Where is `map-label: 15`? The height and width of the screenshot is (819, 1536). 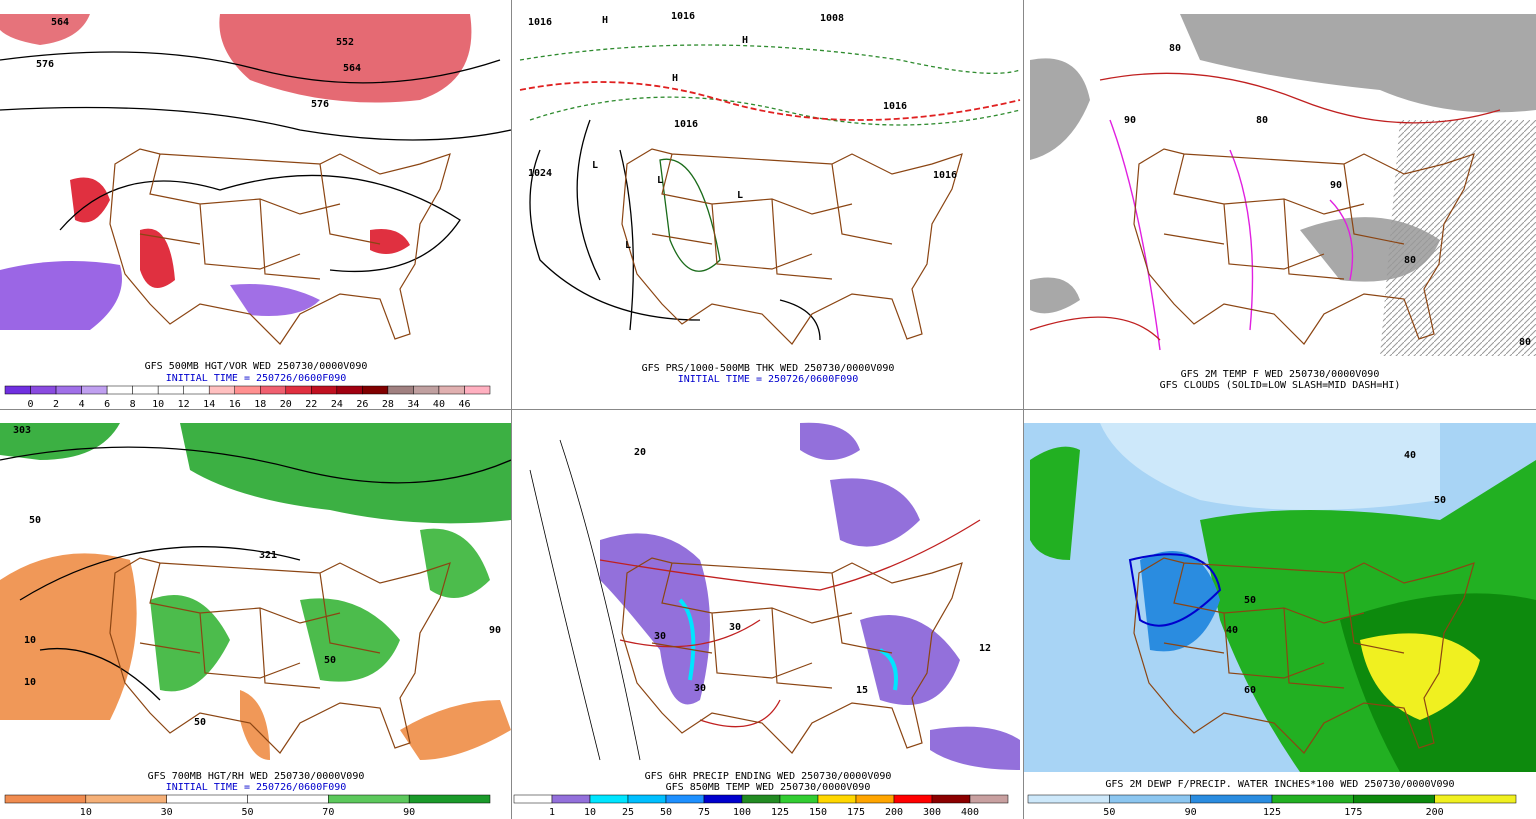
map-label: 15 is located at coordinates (862, 690).